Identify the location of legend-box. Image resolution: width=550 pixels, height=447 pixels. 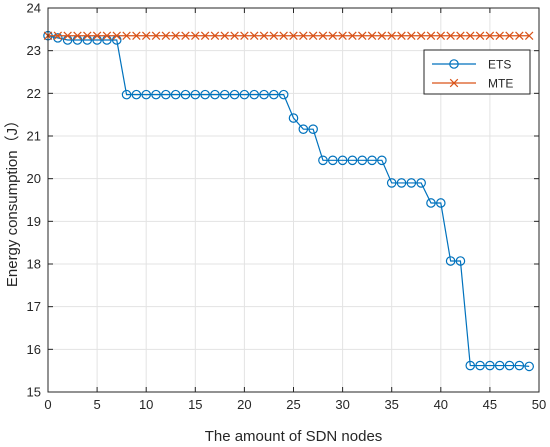
(477, 72).